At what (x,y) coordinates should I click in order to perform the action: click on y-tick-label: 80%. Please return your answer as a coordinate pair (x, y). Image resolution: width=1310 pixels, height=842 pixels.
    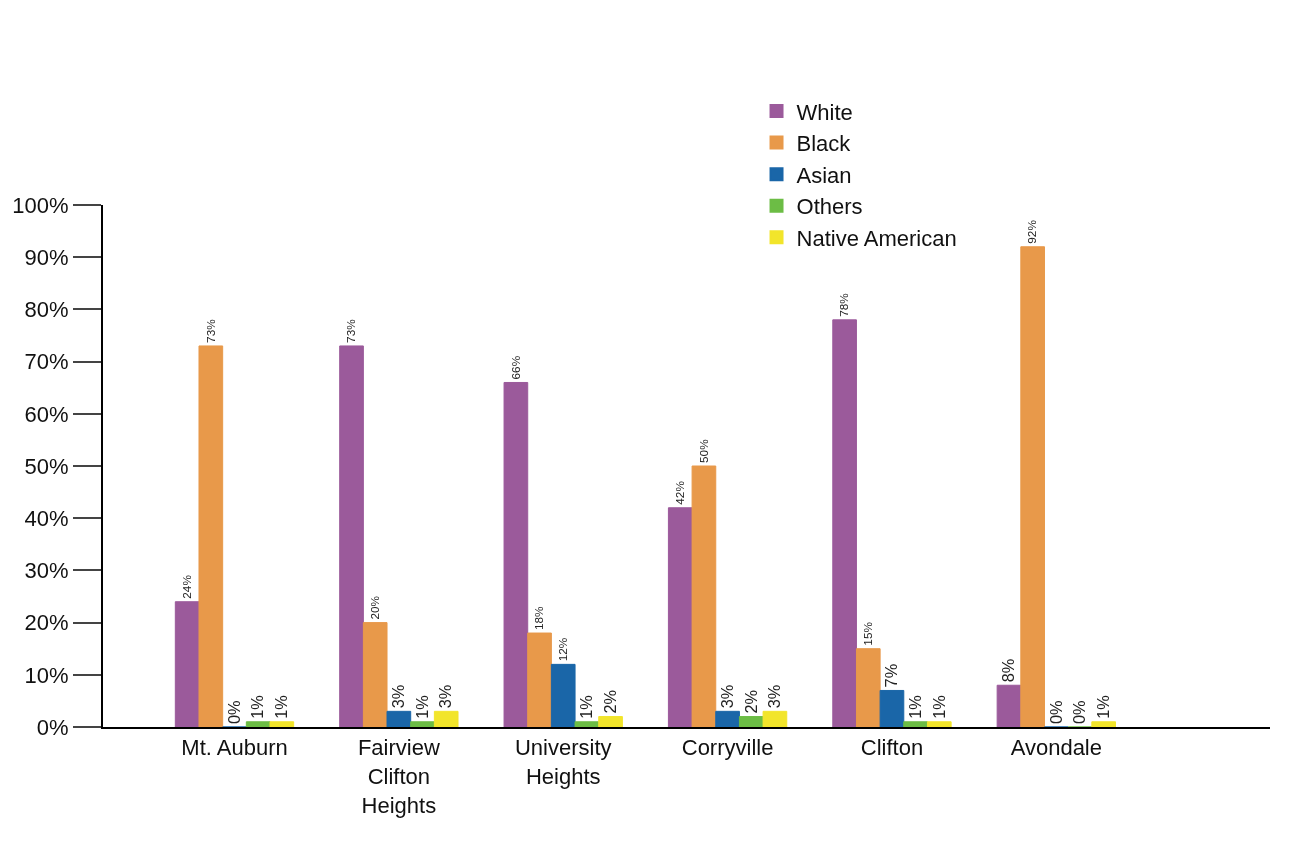
    Looking at the image, I should click on (46, 310).